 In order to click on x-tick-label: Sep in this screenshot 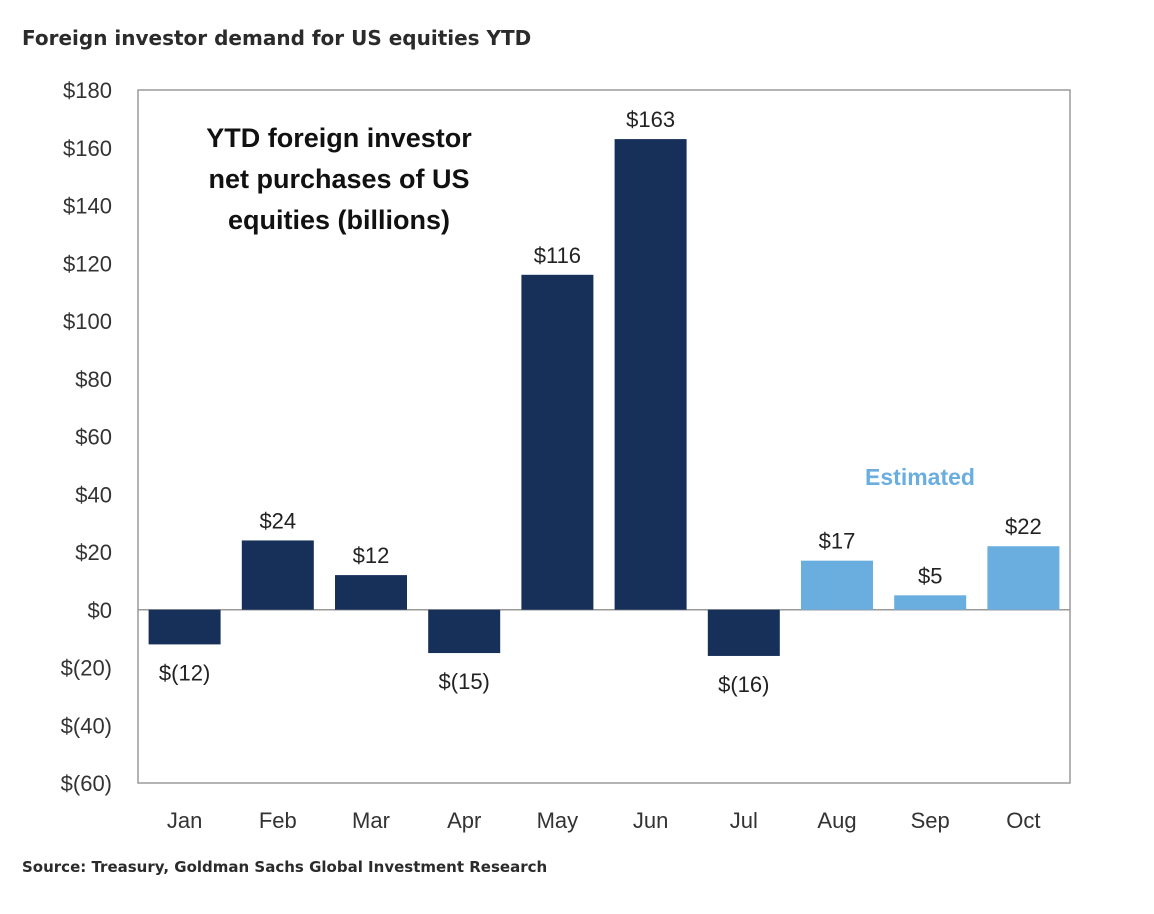, I will do `click(930, 820)`.